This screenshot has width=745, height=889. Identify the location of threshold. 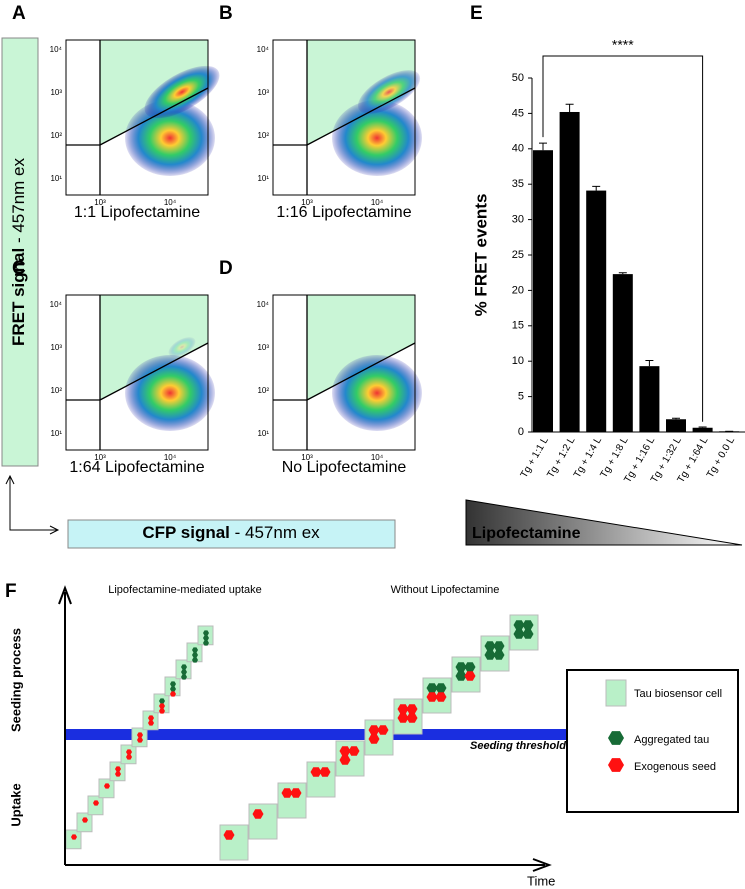
(332, 734).